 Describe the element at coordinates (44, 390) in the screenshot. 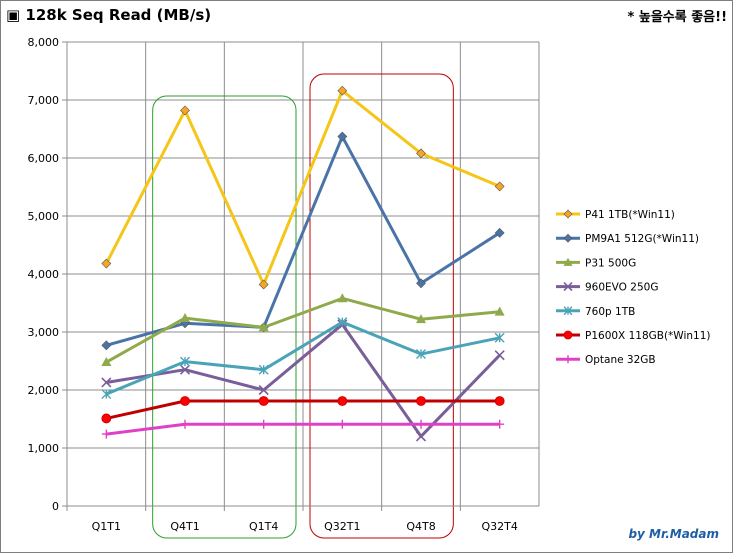

I see `y-tick-label: 2,000` at that location.